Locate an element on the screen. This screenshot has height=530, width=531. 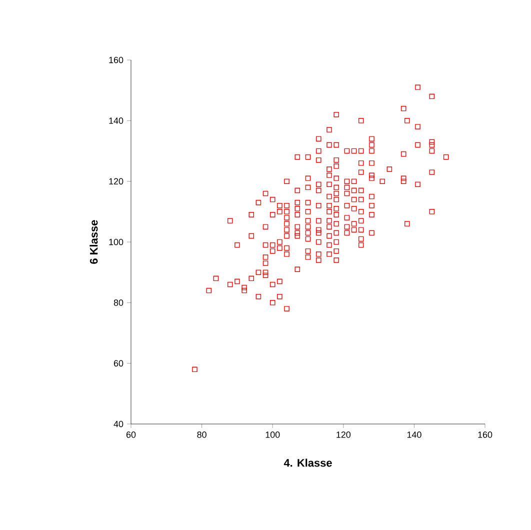
y-tick-label: 40 is located at coordinates (119, 424).